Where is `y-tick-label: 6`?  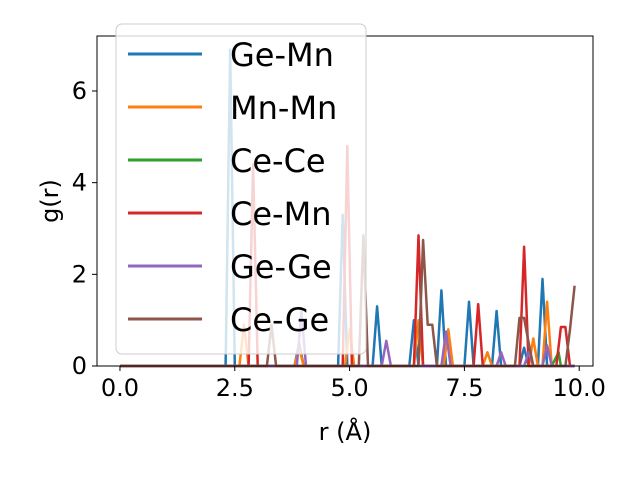
y-tick-label: 6 is located at coordinates (79, 91).